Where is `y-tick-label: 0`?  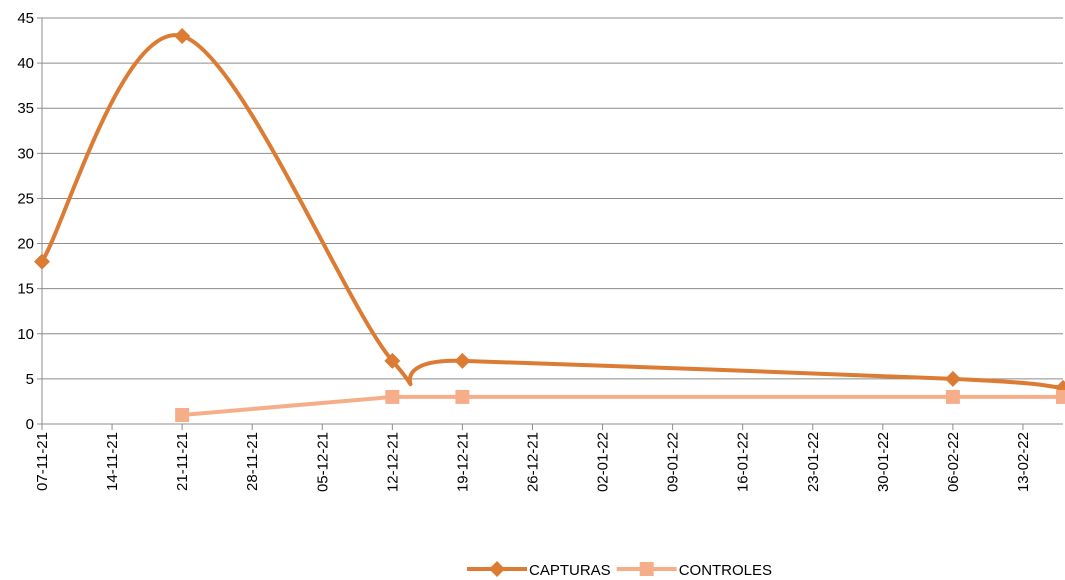 y-tick-label: 0 is located at coordinates (30, 424).